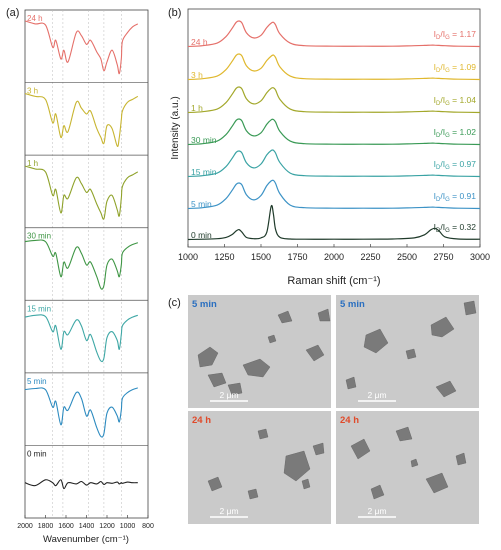 The image size is (501, 550). I want to click on raman-x-axis-label: Raman shift (cm⁻¹), so click(333, 281).